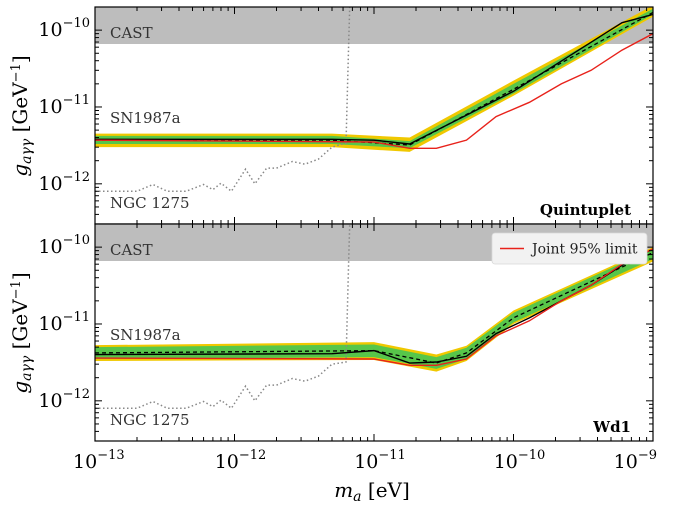  Describe the element at coordinates (520, 460) in the screenshot. I see `x-tick-label: 10−10` at that location.